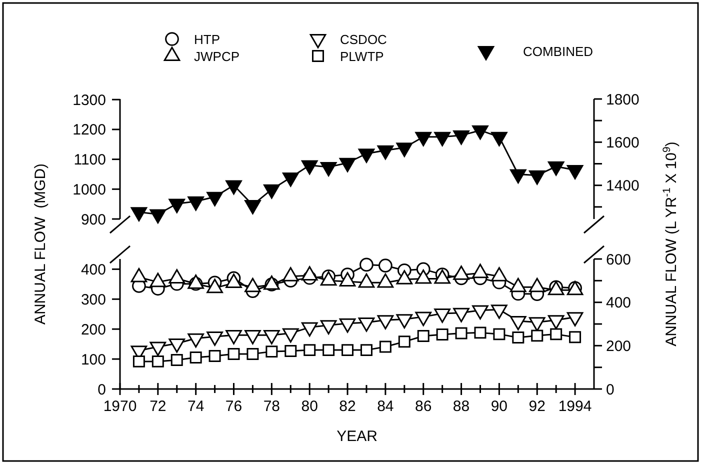 This screenshot has width=702, height=465. Describe the element at coordinates (385, 406) in the screenshot. I see `x-tick-label: 84` at that location.